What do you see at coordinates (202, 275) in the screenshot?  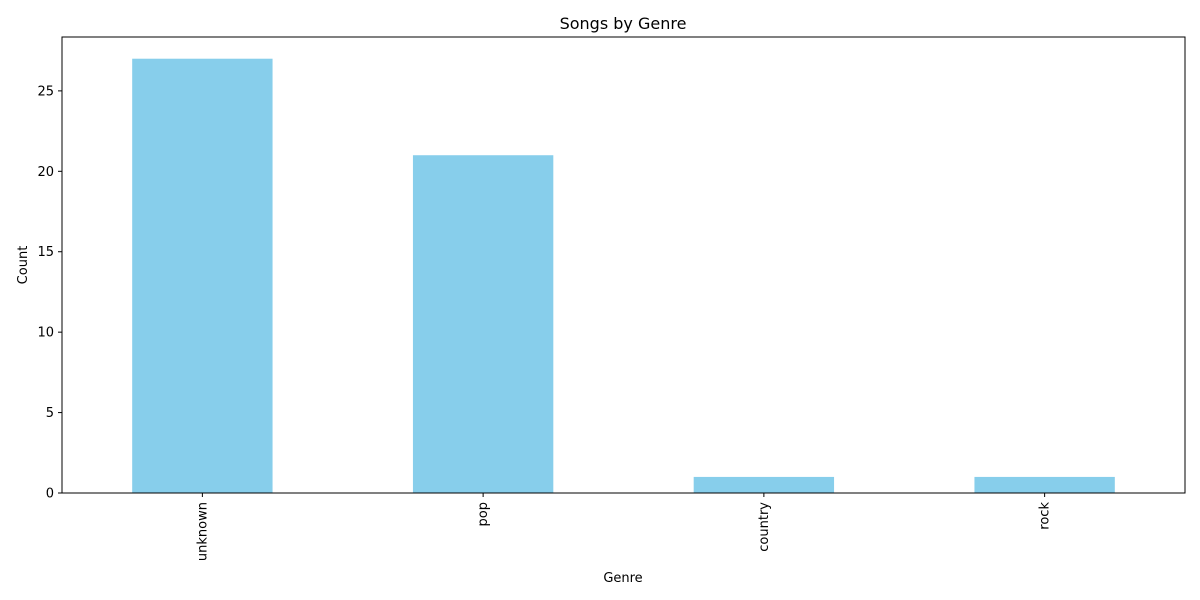 I see `bar-unknown` at bounding box center [202, 275].